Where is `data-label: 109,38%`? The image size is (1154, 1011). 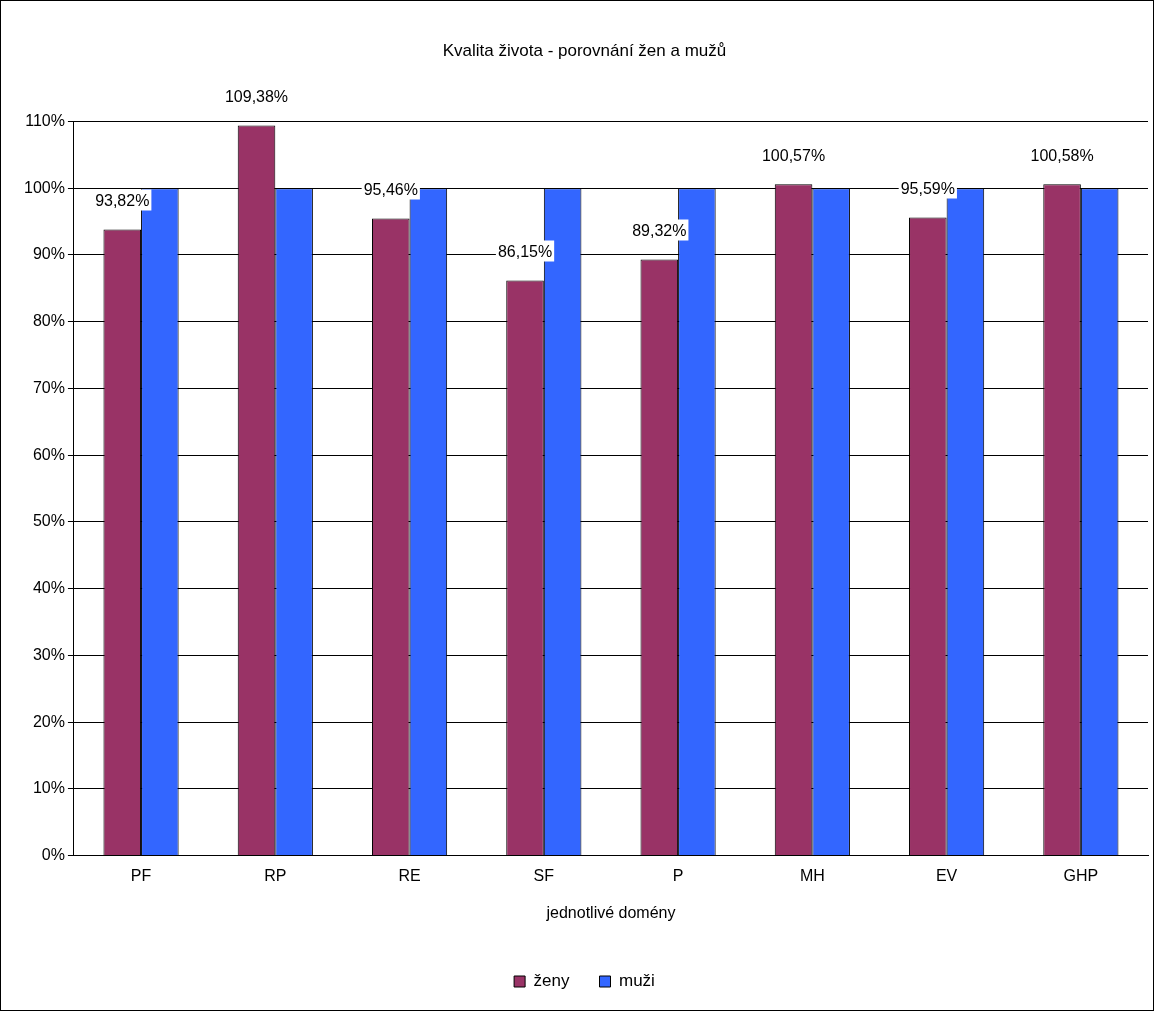
data-label: 109,38% is located at coordinates (256, 96).